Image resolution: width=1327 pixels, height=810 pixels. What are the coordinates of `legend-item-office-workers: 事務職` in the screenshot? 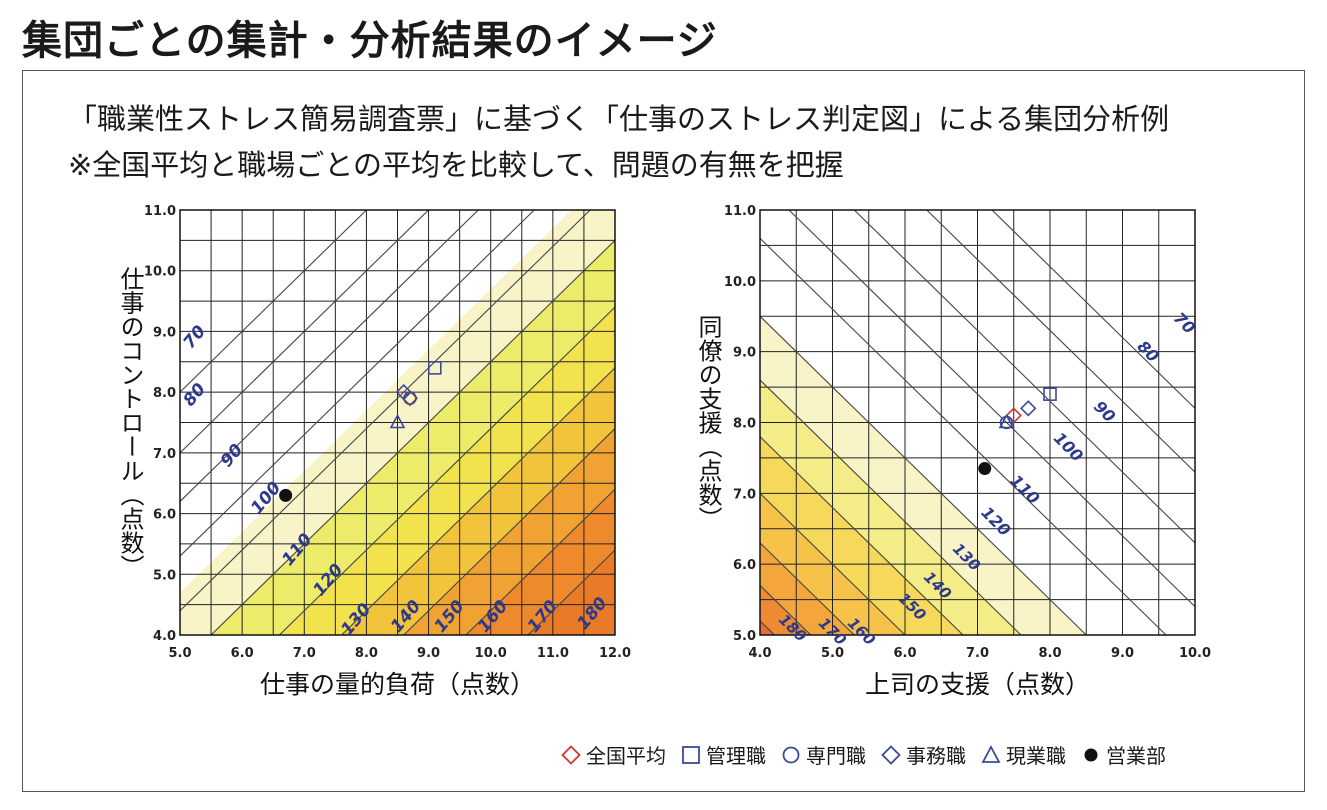 It's located at (923, 754).